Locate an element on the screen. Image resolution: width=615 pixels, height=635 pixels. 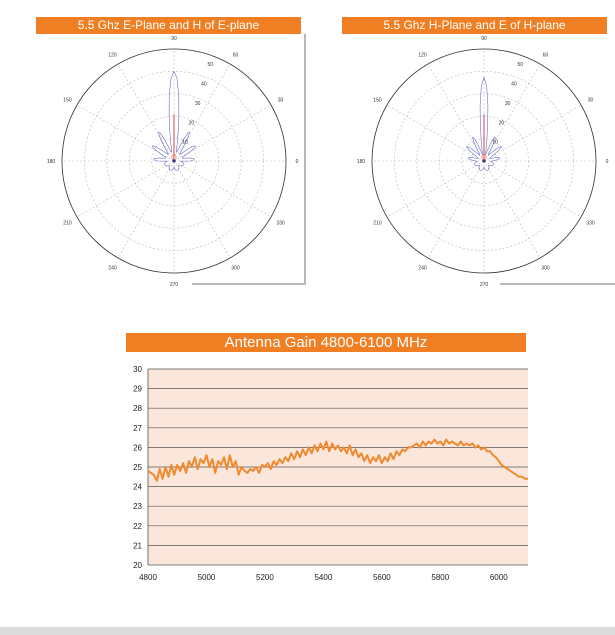
y-tick-label: 21 is located at coordinates (137, 545).